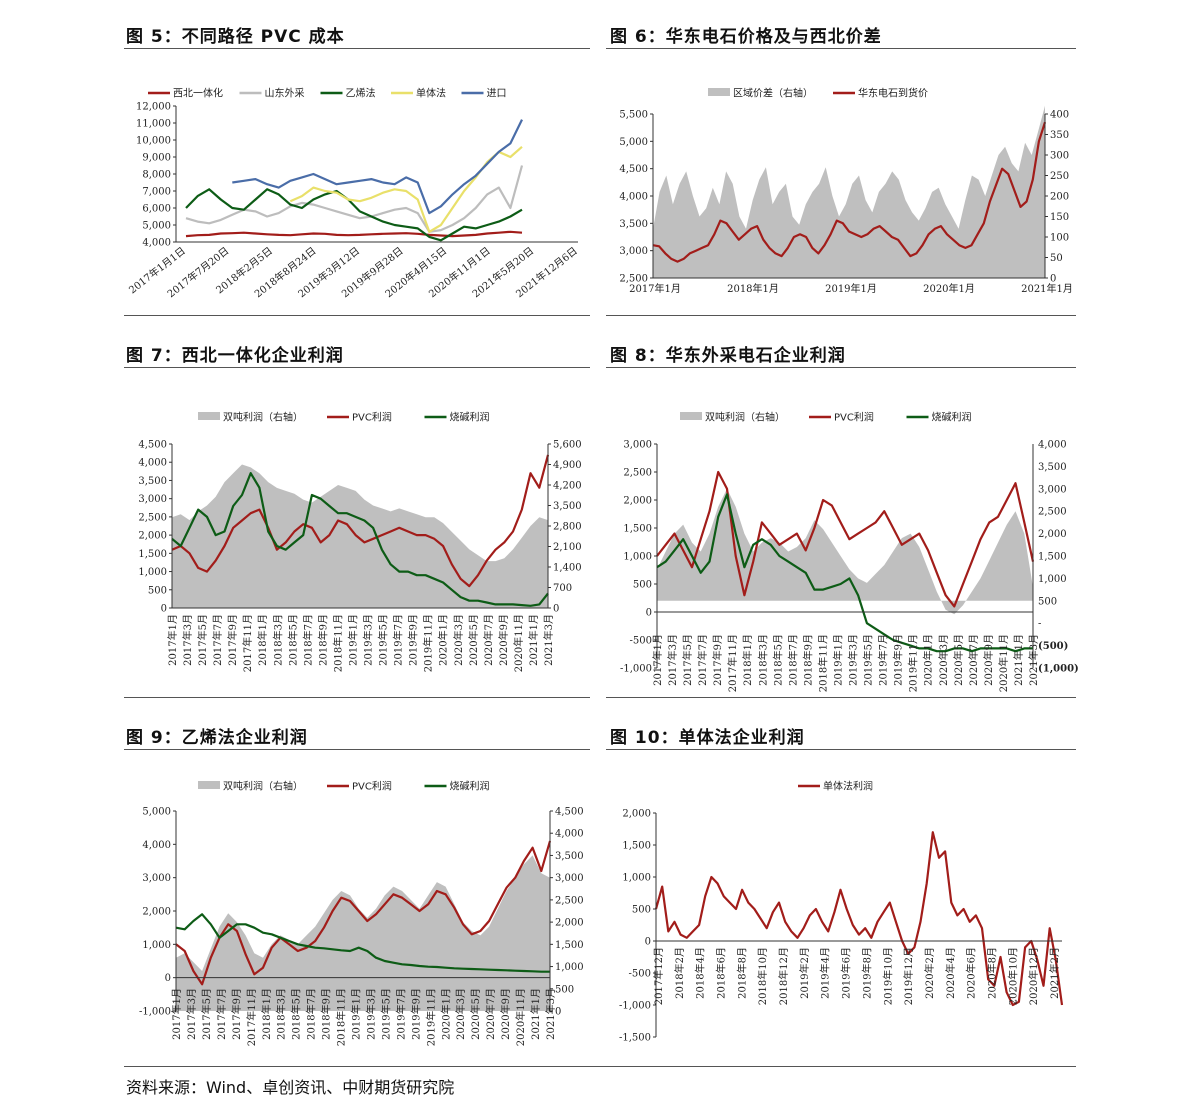 Image resolution: width=1191 pixels, height=1116 pixels. Describe the element at coordinates (217, 640) in the screenshot. I see `p7-x-tick-label: 2017年7月` at that location.